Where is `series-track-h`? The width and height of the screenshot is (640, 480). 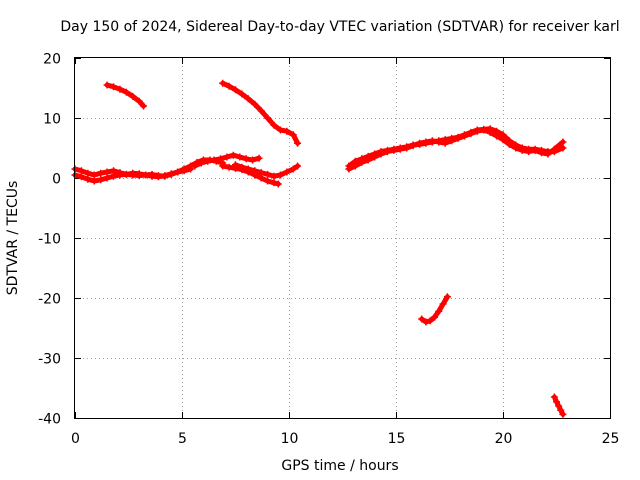 series-track-h is located at coordinates (456, 147).